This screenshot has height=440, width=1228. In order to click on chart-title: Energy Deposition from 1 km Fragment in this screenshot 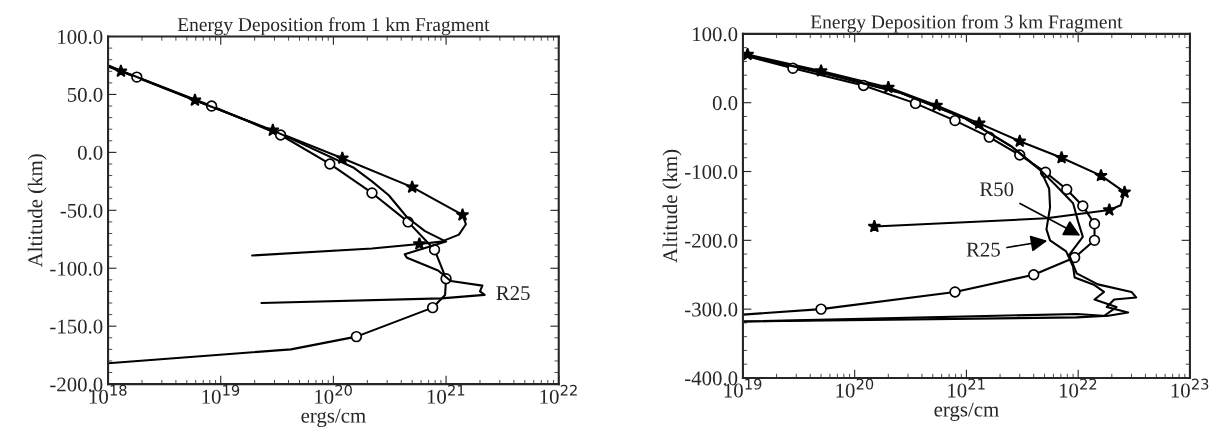, I will do `click(333, 26)`.